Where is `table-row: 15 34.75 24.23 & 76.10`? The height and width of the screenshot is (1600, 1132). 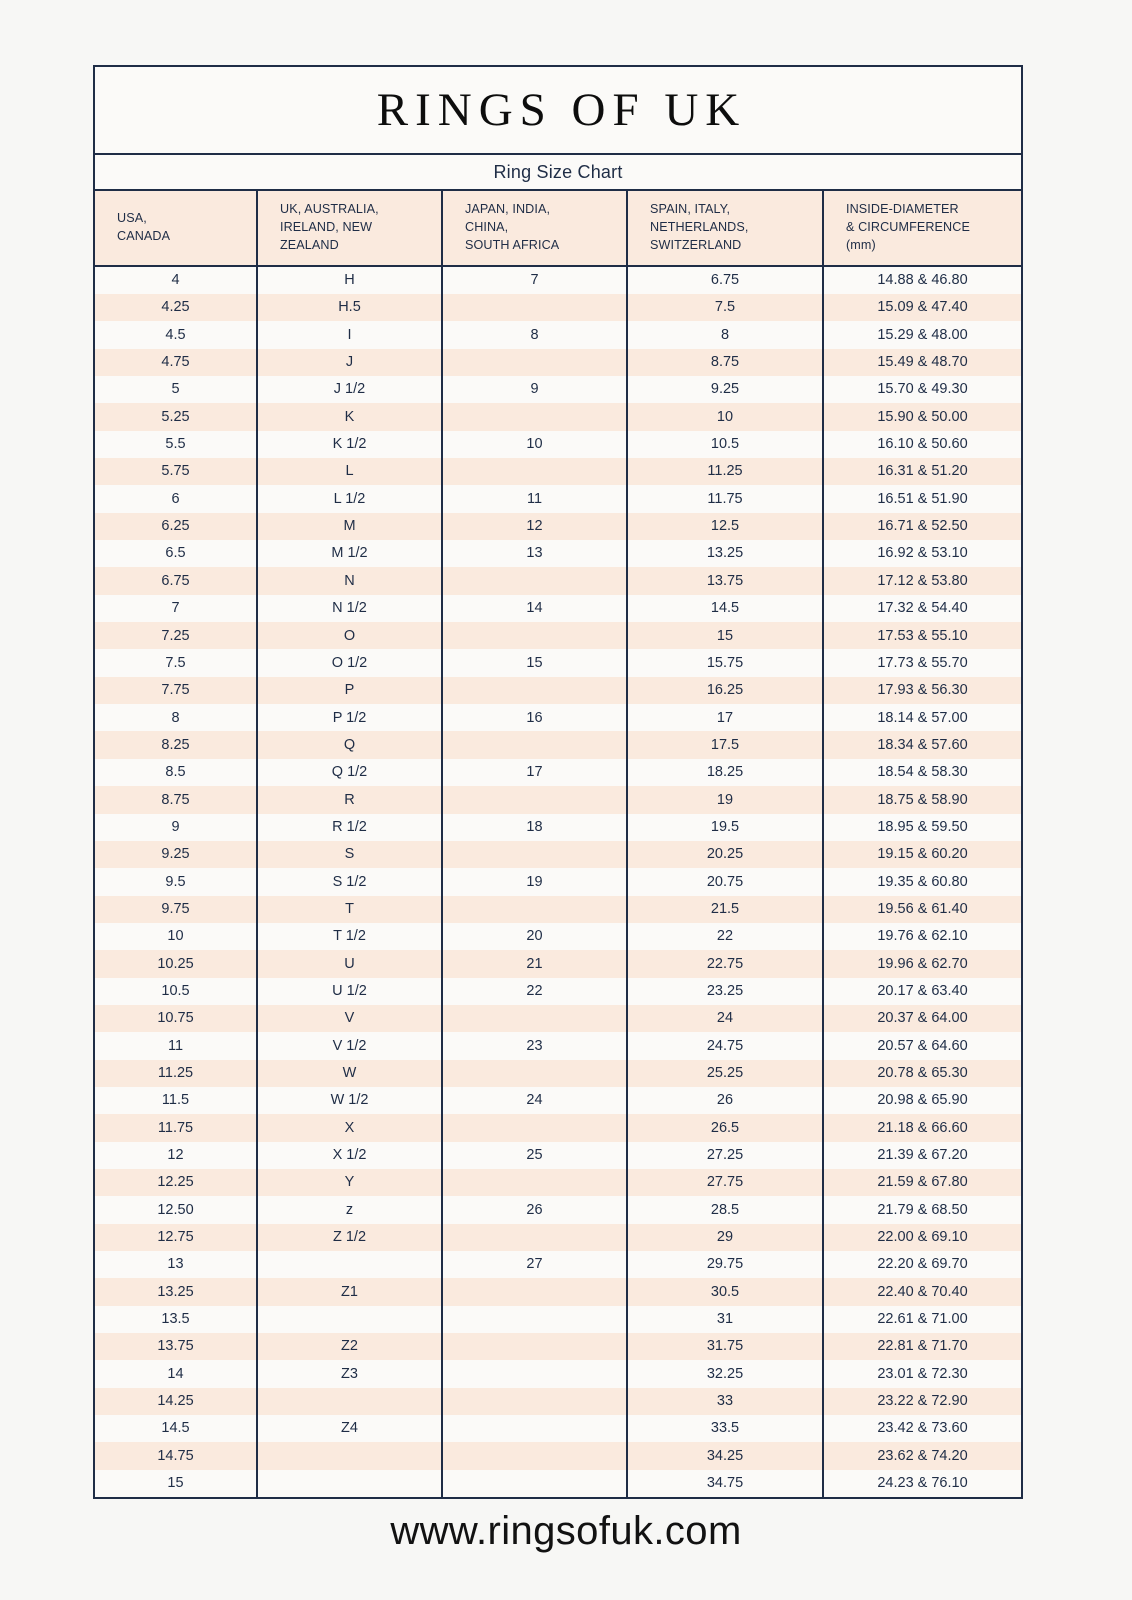 table-row: 15 34.75 24.23 & 76.10 is located at coordinates (558, 1483).